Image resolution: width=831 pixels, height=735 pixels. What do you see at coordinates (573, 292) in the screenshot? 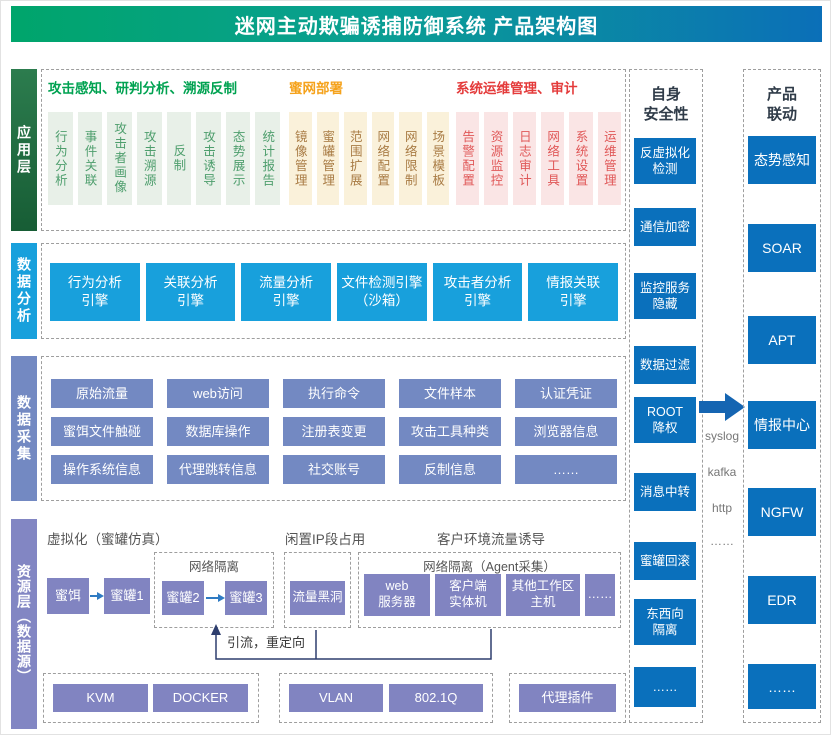
I see `engine-box: 情报关联 引擎` at bounding box center [573, 292].